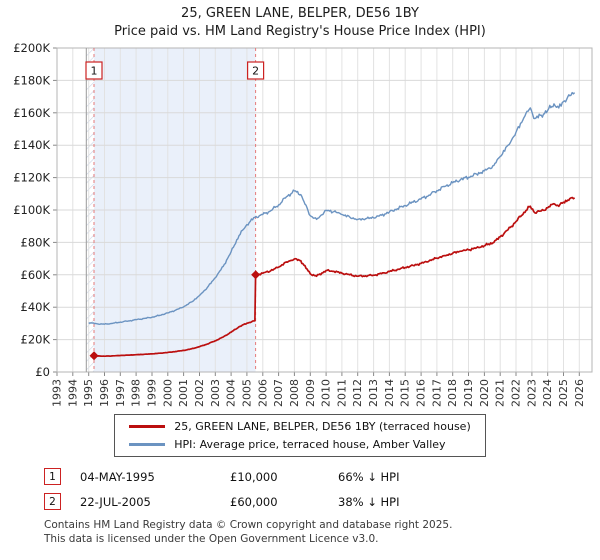  Describe the element at coordinates (31, 113) in the screenshot. I see `svg-text: £160K` at that location.